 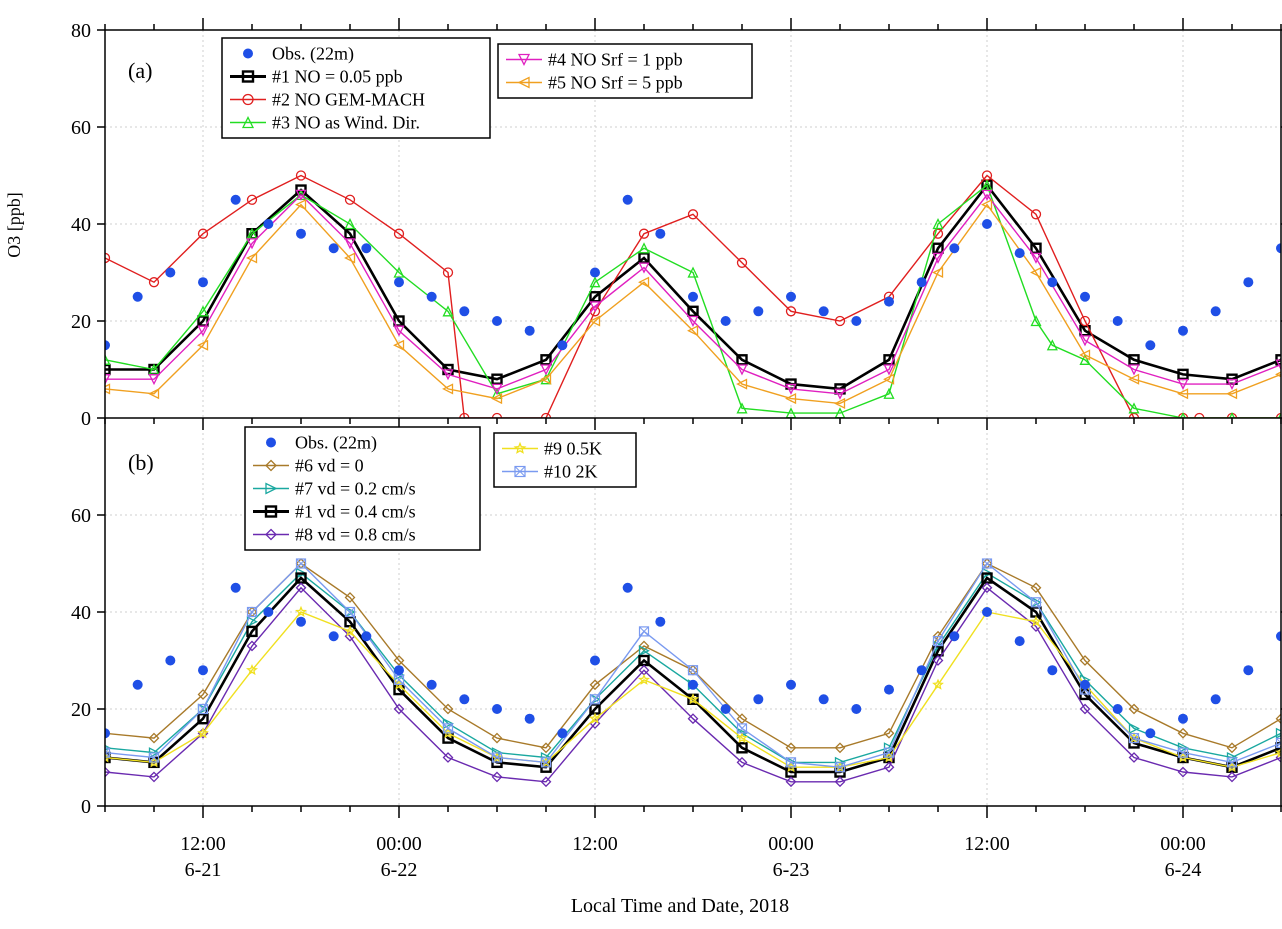 I want to click on legend-label: #10 2K, so click(x=571, y=472).